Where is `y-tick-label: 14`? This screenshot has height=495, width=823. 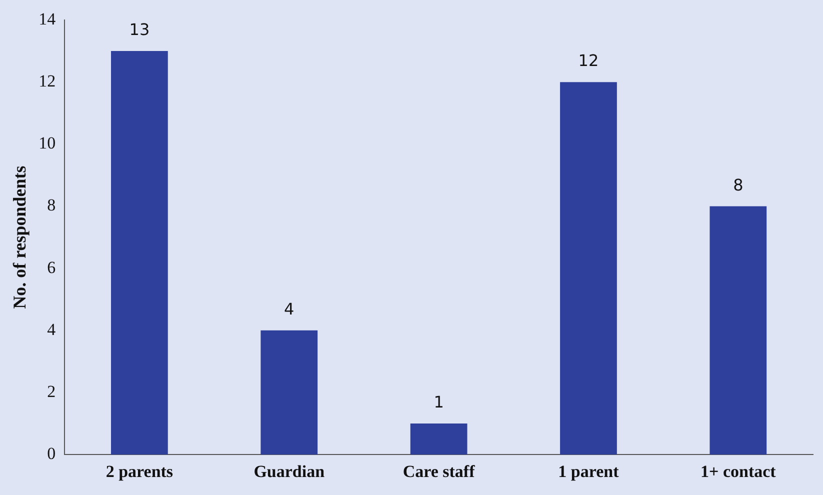 y-tick-label: 14 is located at coordinates (47, 18).